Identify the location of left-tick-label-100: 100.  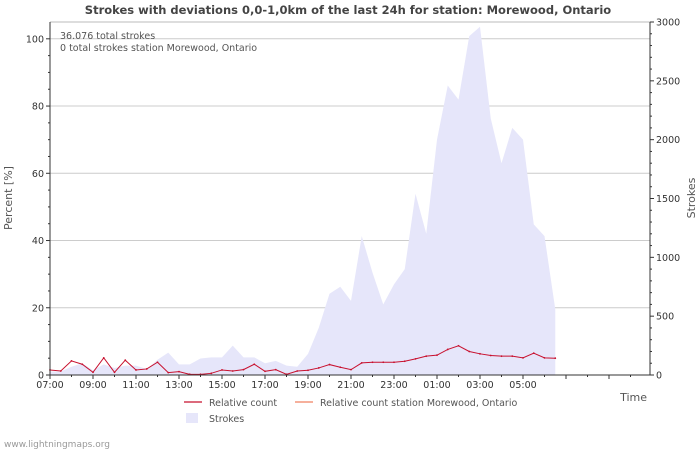
(35, 39).